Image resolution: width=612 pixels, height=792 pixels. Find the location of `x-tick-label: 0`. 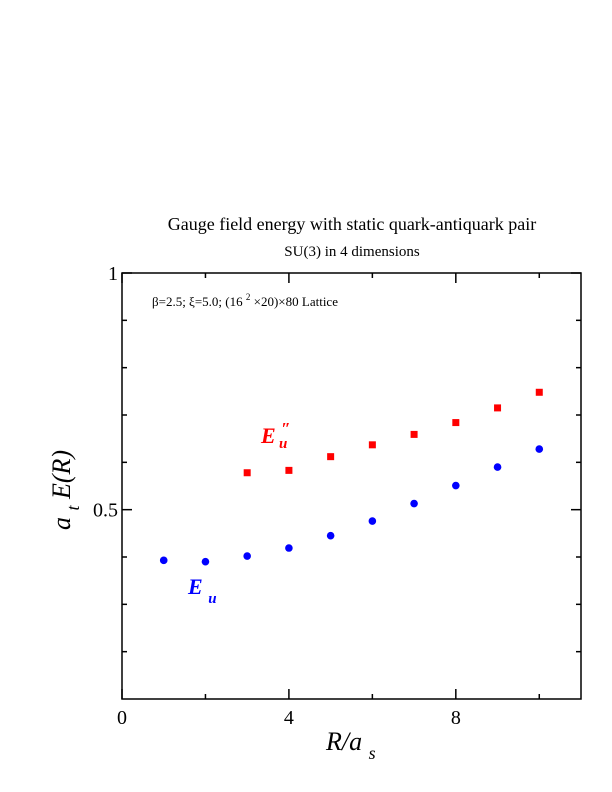

x-tick-label: 0 is located at coordinates (122, 718).